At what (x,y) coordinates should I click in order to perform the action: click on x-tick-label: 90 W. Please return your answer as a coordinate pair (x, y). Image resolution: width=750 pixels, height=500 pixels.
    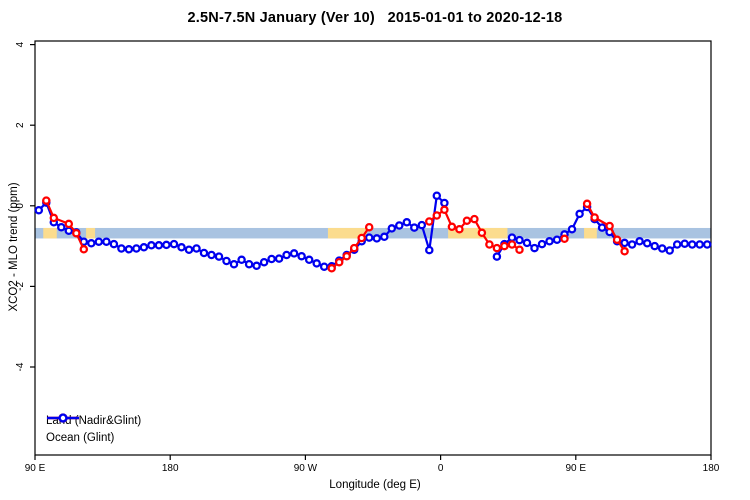
    Looking at the image, I should click on (306, 468).